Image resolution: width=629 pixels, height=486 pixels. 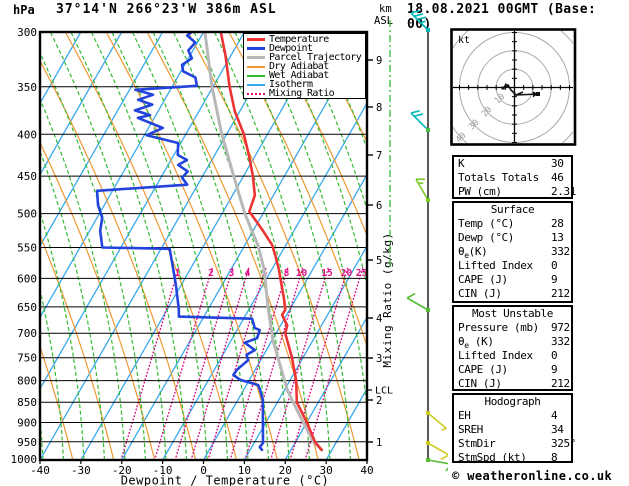 I want to click on stat-value: 972, so click(x=560, y=327).